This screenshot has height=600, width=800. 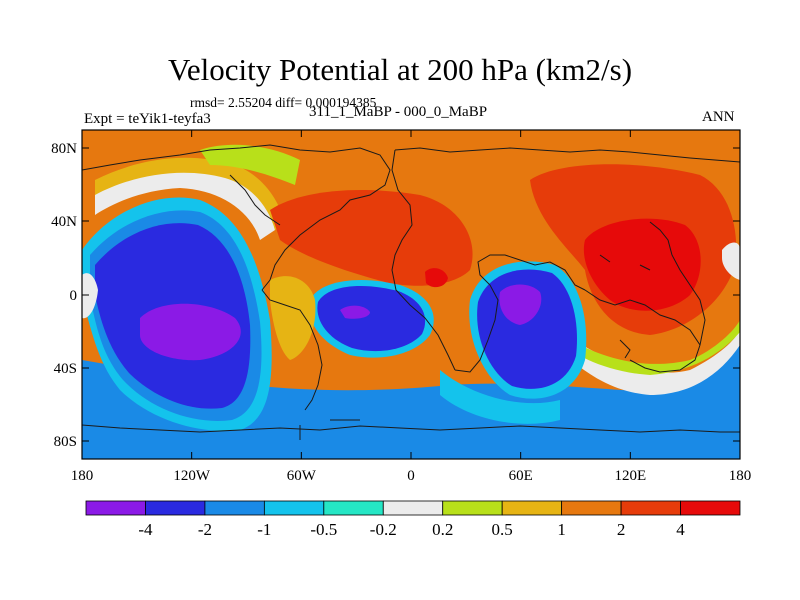 I want to click on lon-tick-label: 60W, so click(x=302, y=476).